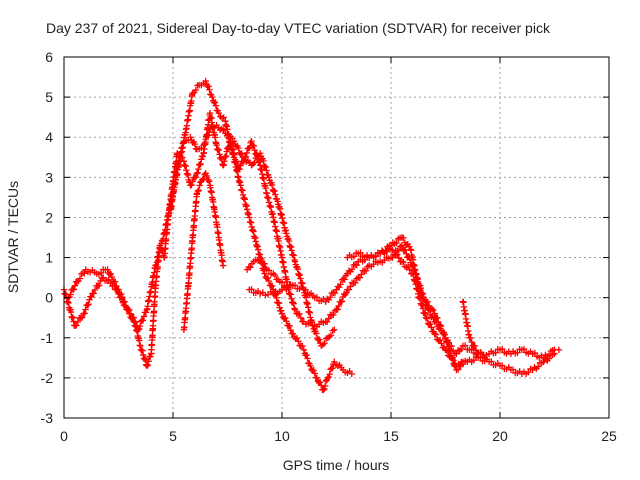 The width and height of the screenshot is (640, 480). I want to click on x-tick-label: 5, so click(173, 436).